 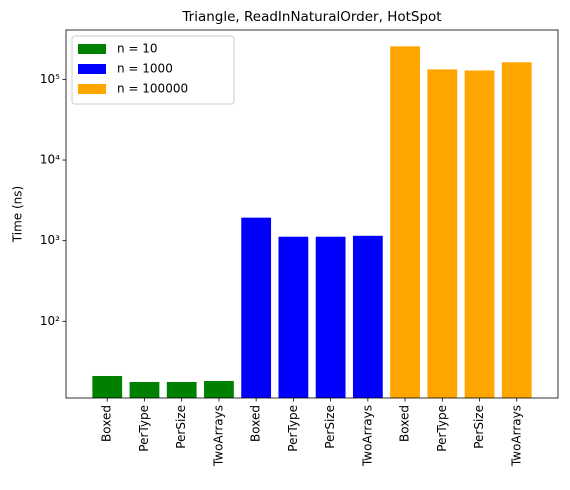 I want to click on y-tick-label: 10², so click(x=50, y=321).